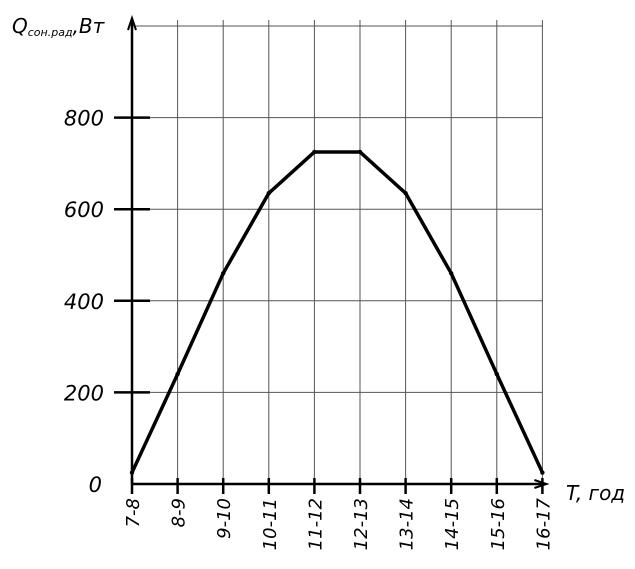 This screenshot has width=635, height=569. Describe the element at coordinates (50, 32) in the screenshot. I see `y-axis-title-sub: сон.рад` at that location.